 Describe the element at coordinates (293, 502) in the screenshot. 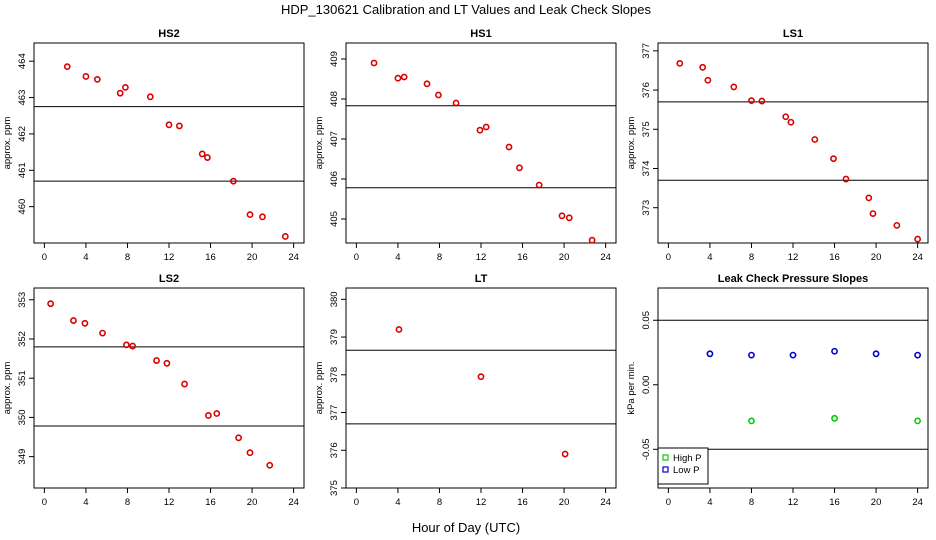

I see `x-tick-label: 24` at that location.